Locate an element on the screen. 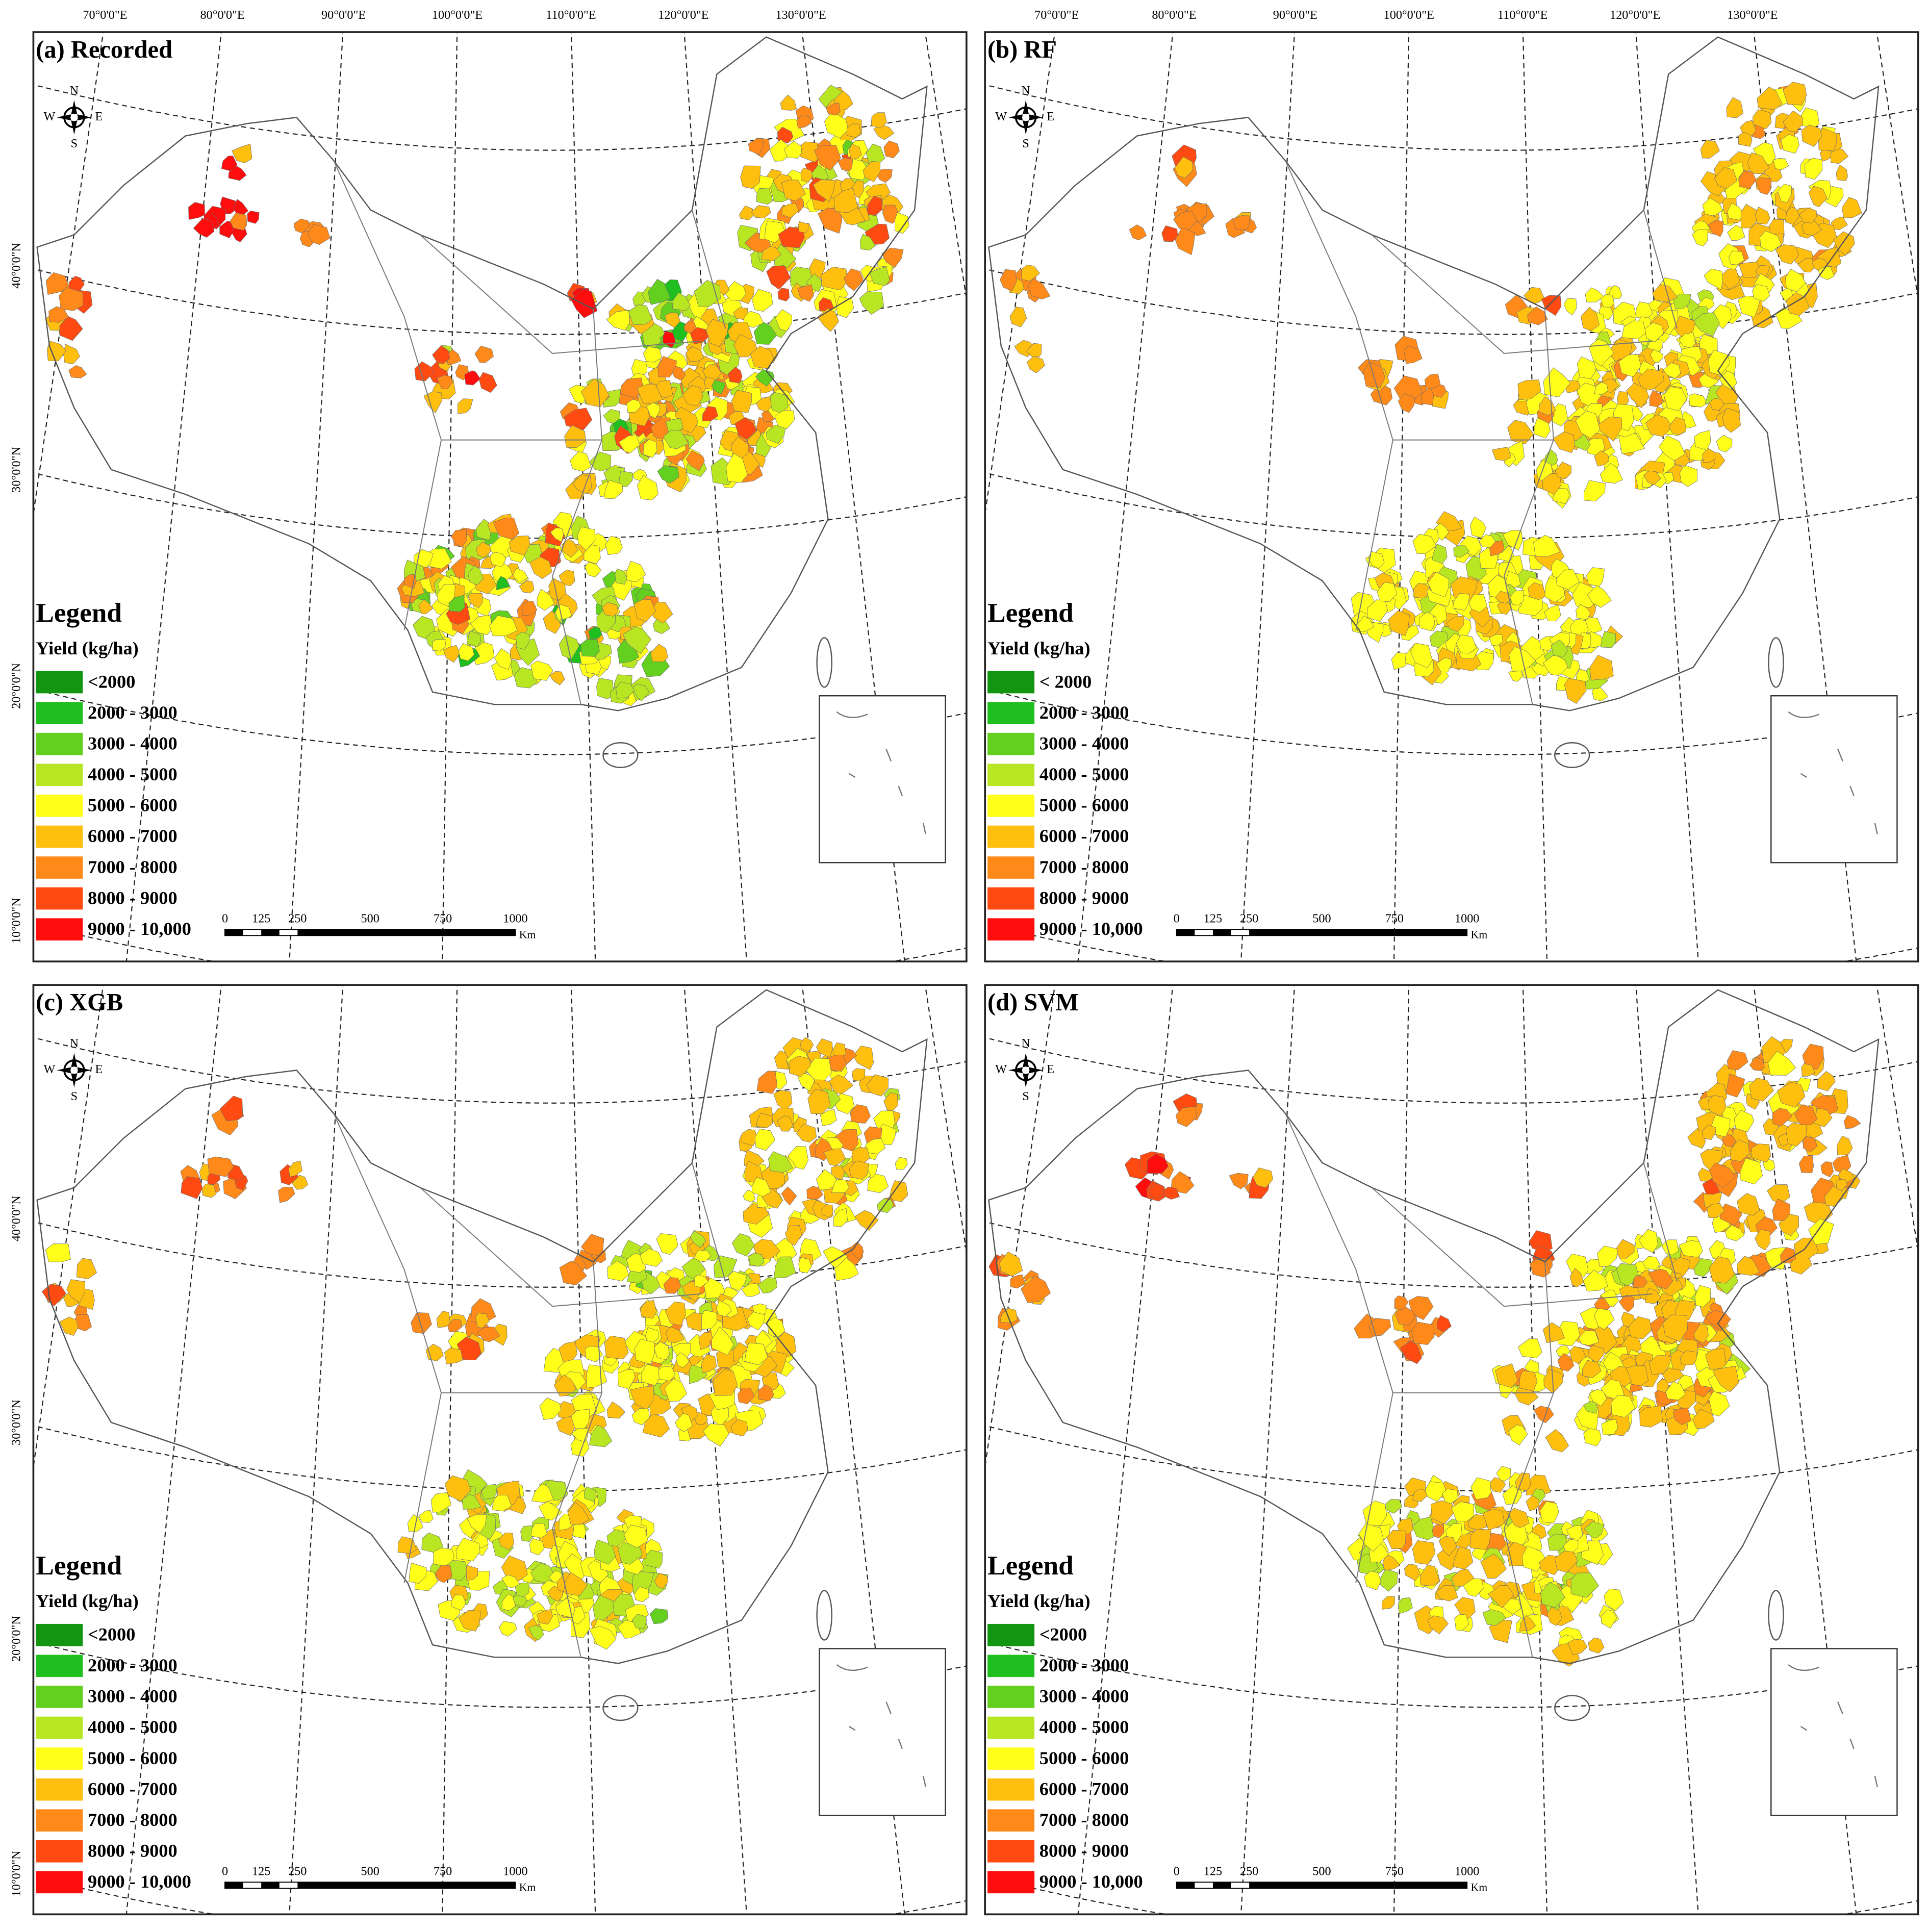  lon-label: 100°0'0"E is located at coordinates (457, 15).